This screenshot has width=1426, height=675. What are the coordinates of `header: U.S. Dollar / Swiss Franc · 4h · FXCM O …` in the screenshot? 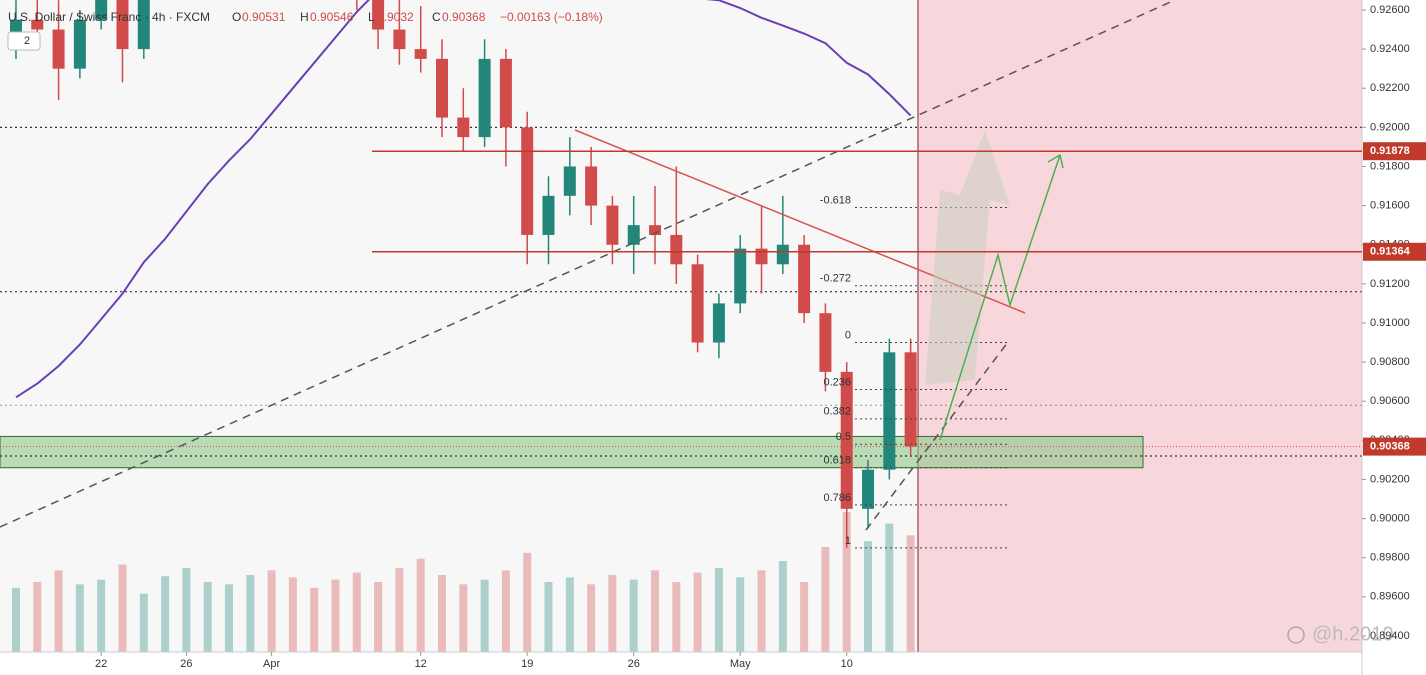 It's located at (305, 30).